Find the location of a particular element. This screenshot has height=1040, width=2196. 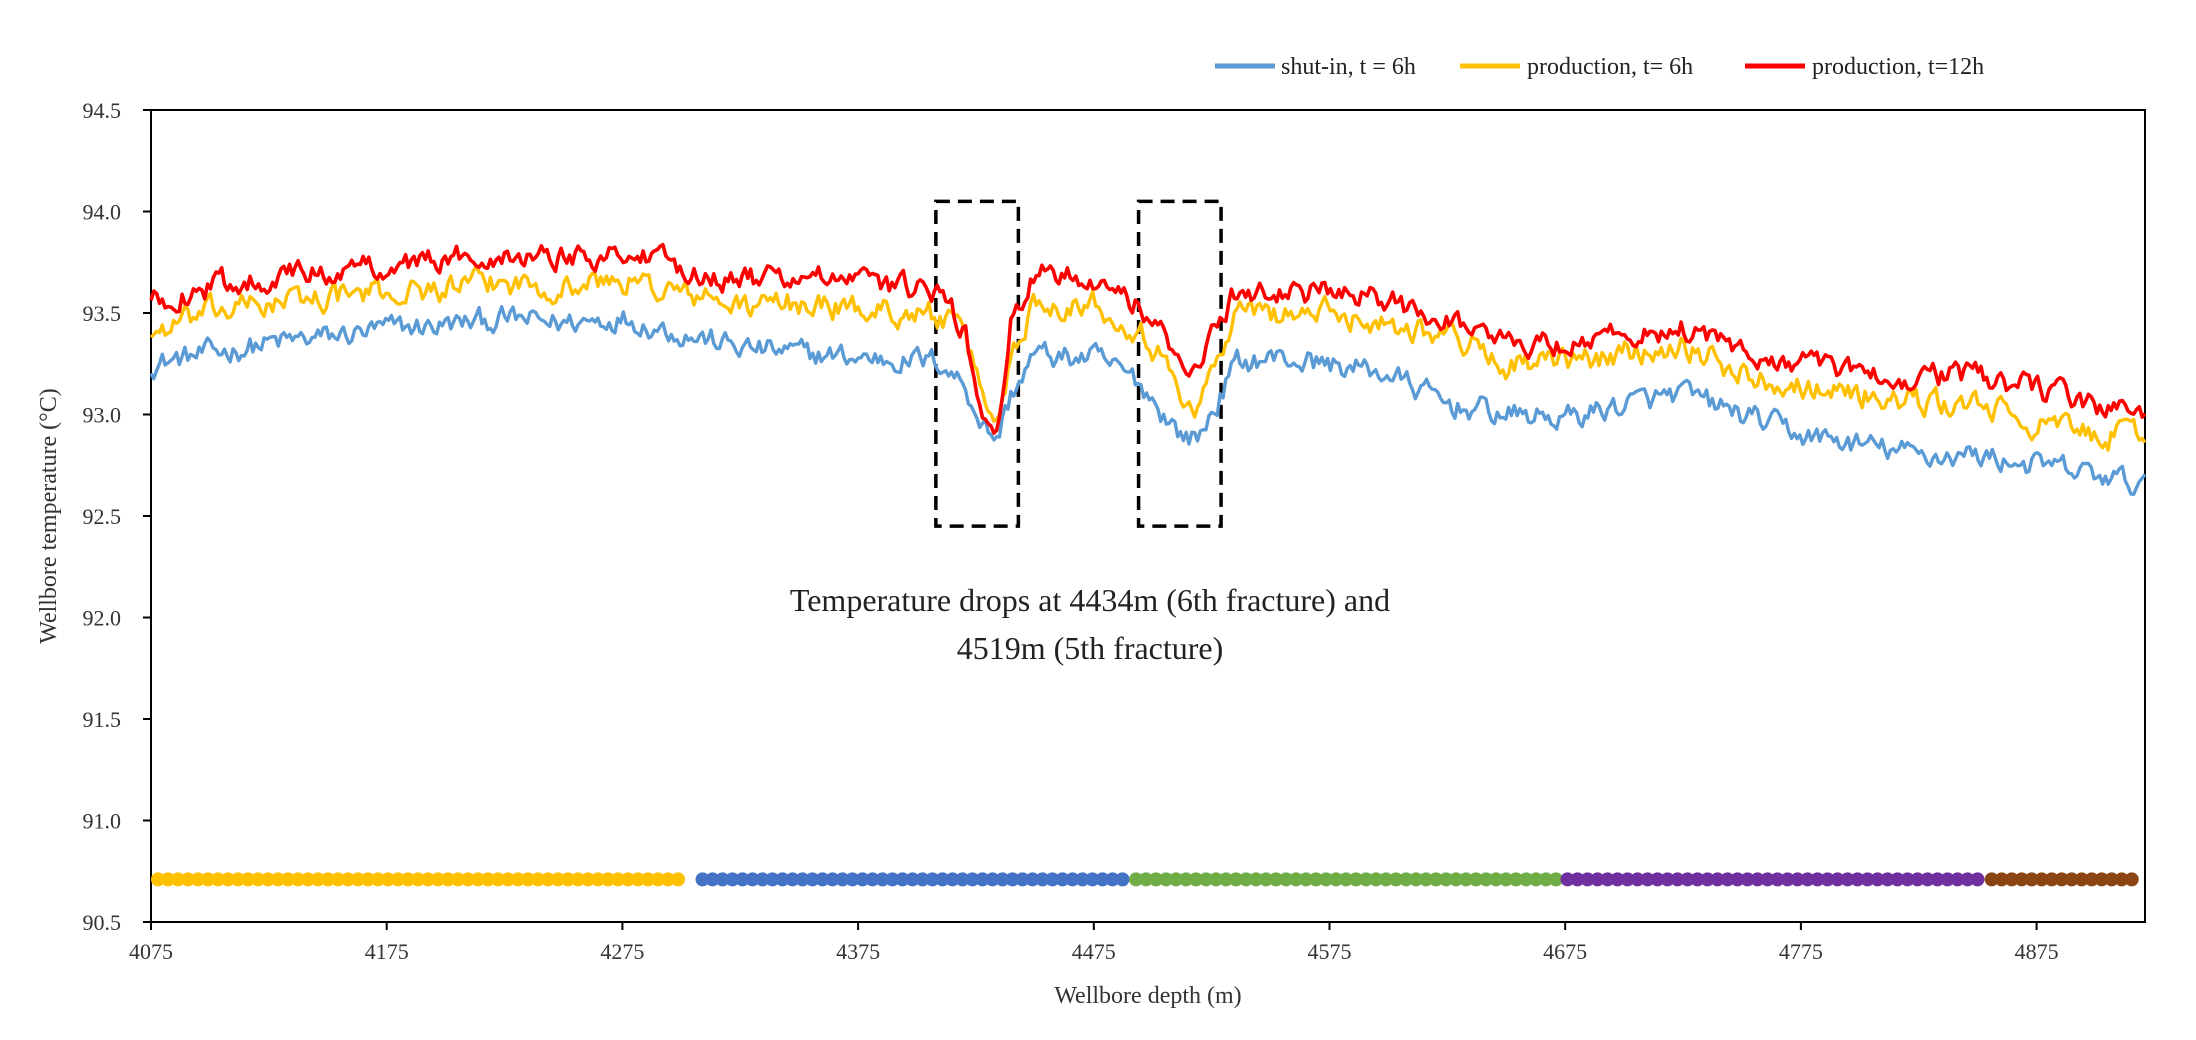

x-tick-label: 4875 is located at coordinates (2037, 951).